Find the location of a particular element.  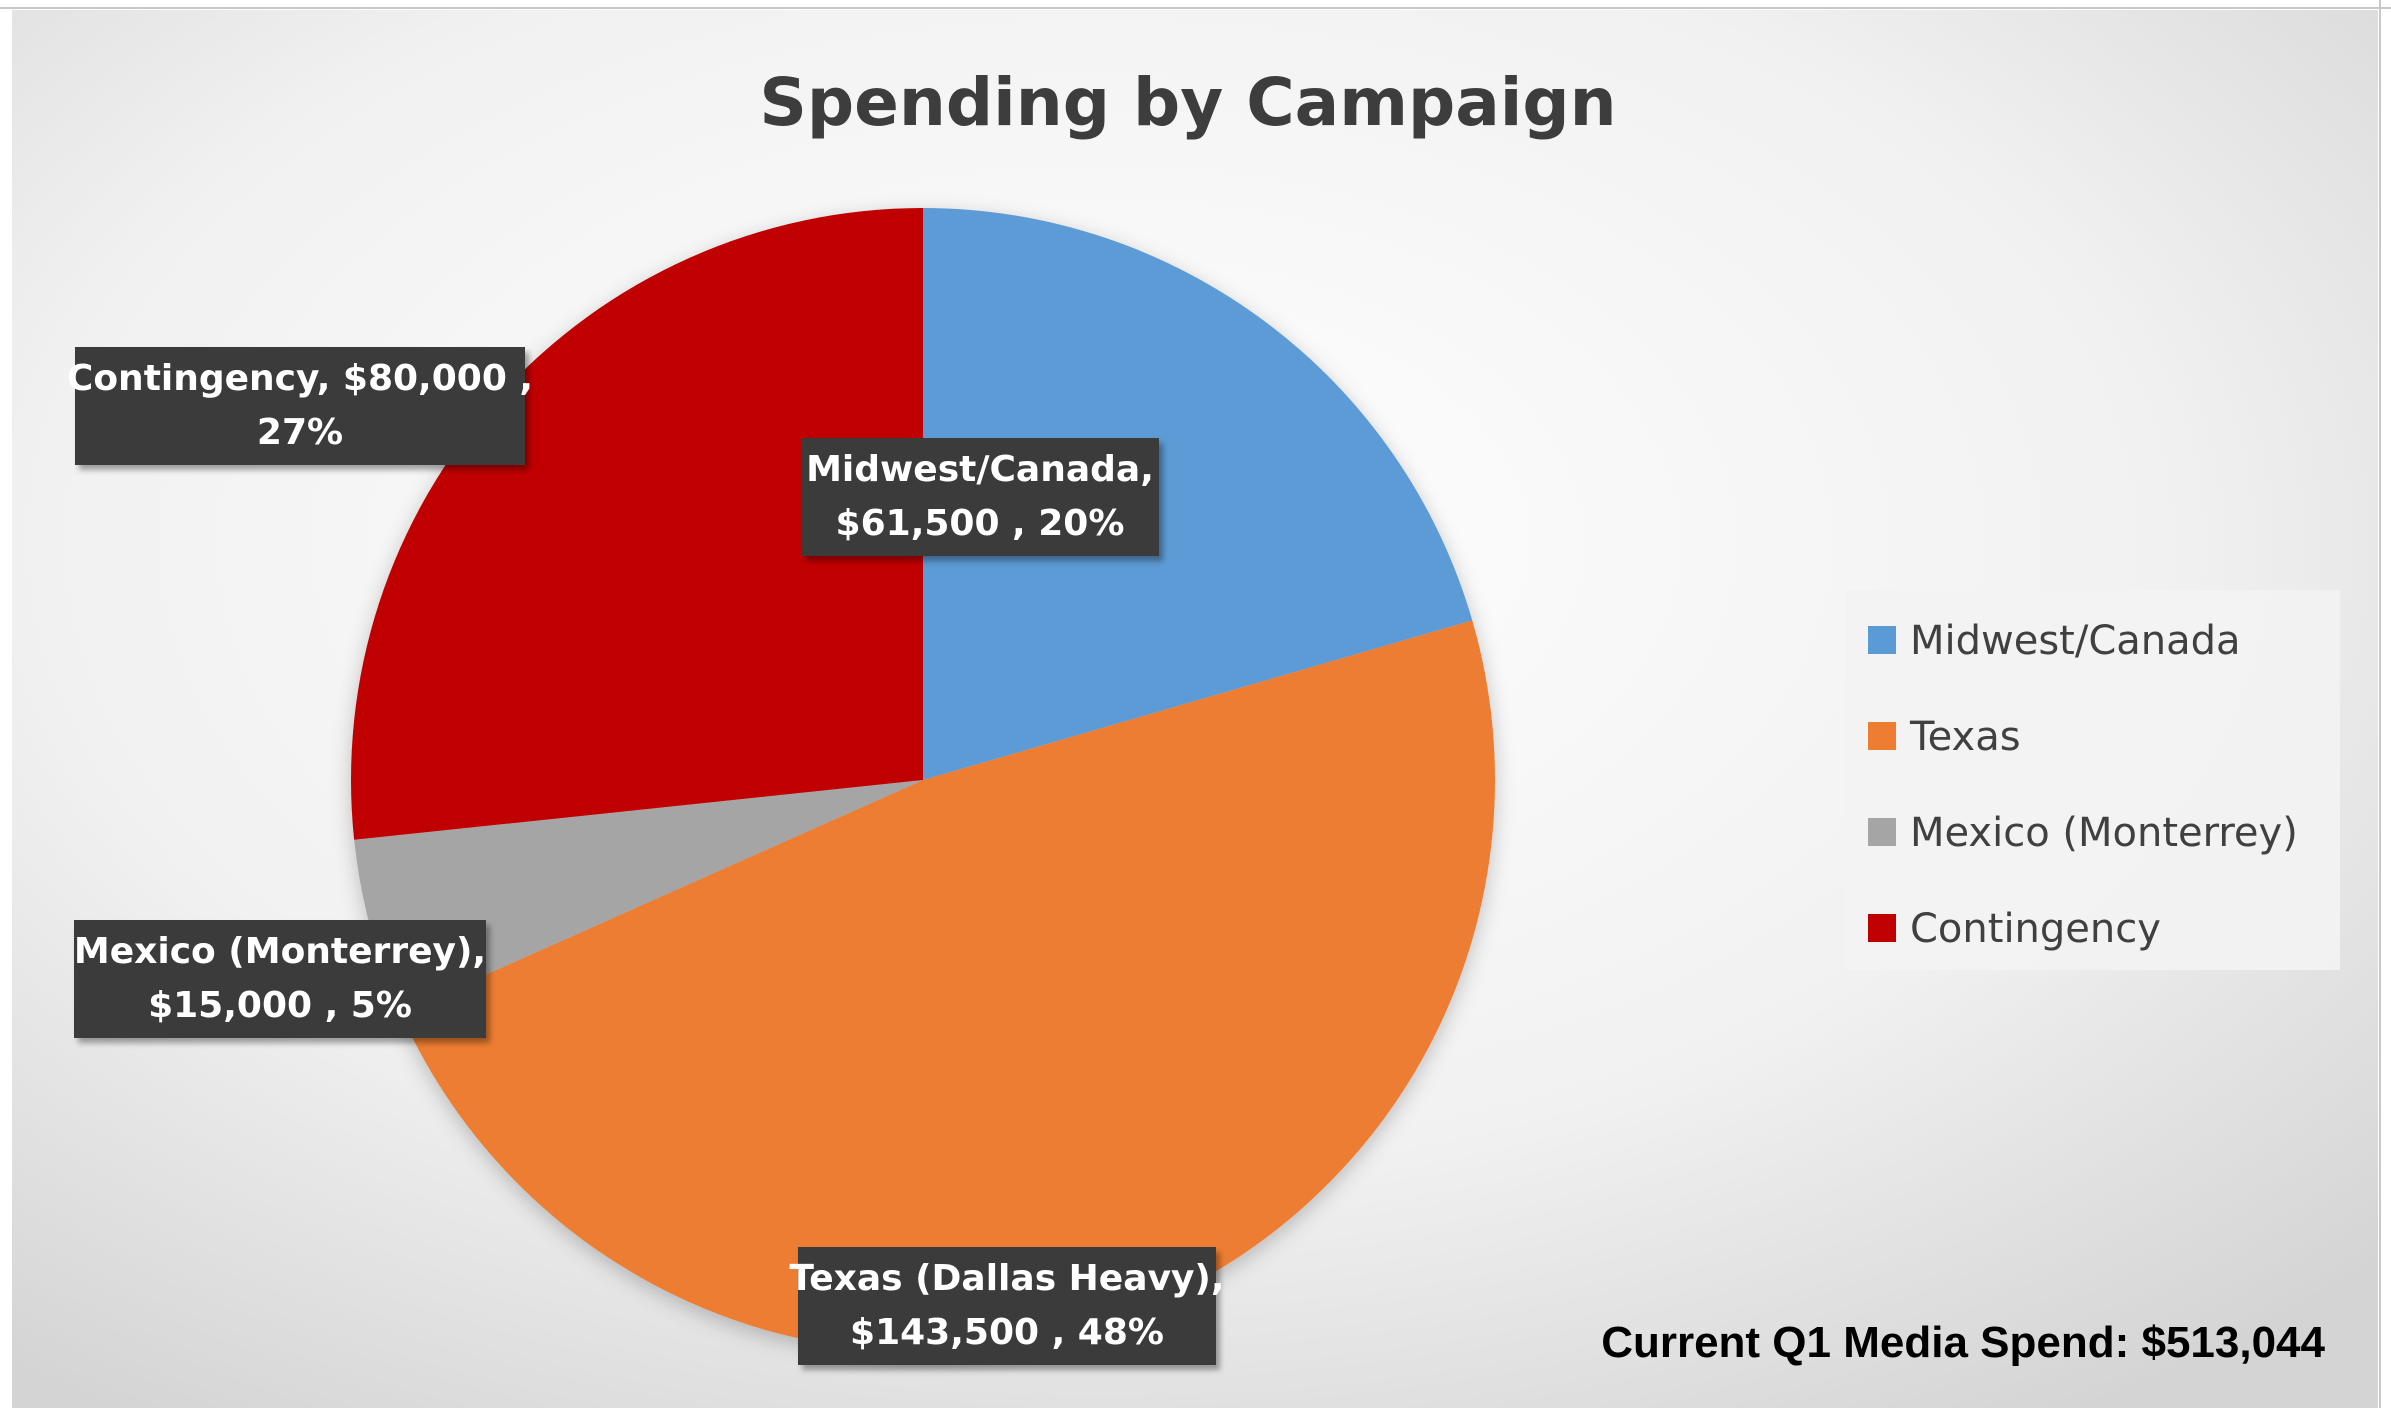

legend-label: Contingency is located at coordinates (2035, 929).